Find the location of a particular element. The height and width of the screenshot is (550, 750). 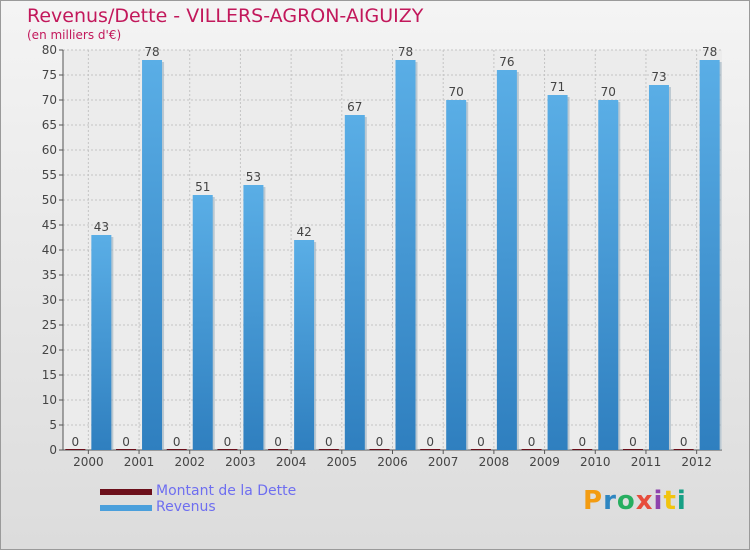

y-tick-label: 20 is located at coordinates (49, 350).